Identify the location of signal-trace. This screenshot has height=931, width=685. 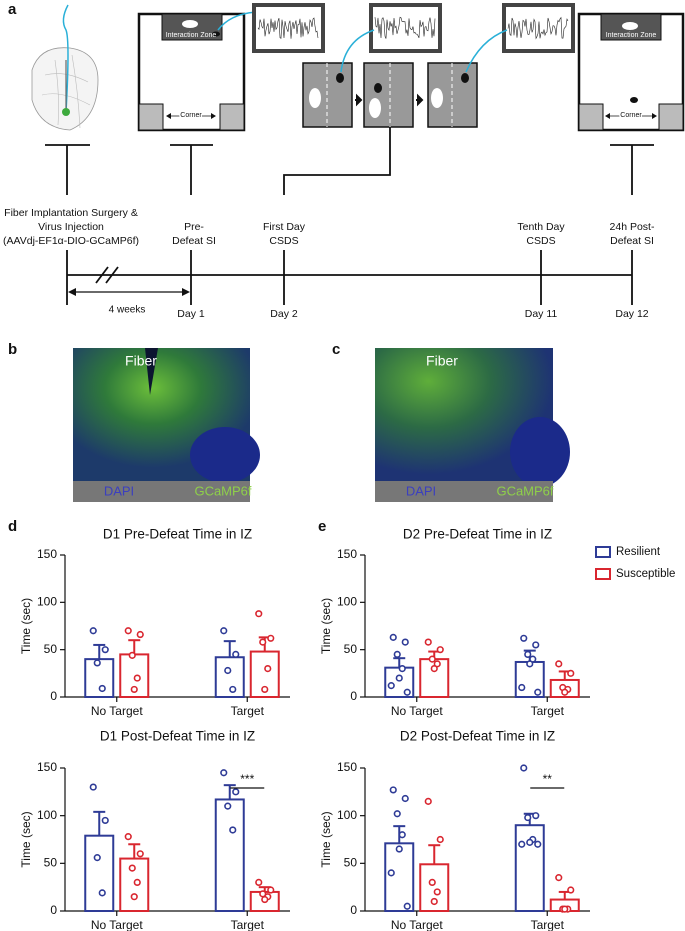
(288, 28).